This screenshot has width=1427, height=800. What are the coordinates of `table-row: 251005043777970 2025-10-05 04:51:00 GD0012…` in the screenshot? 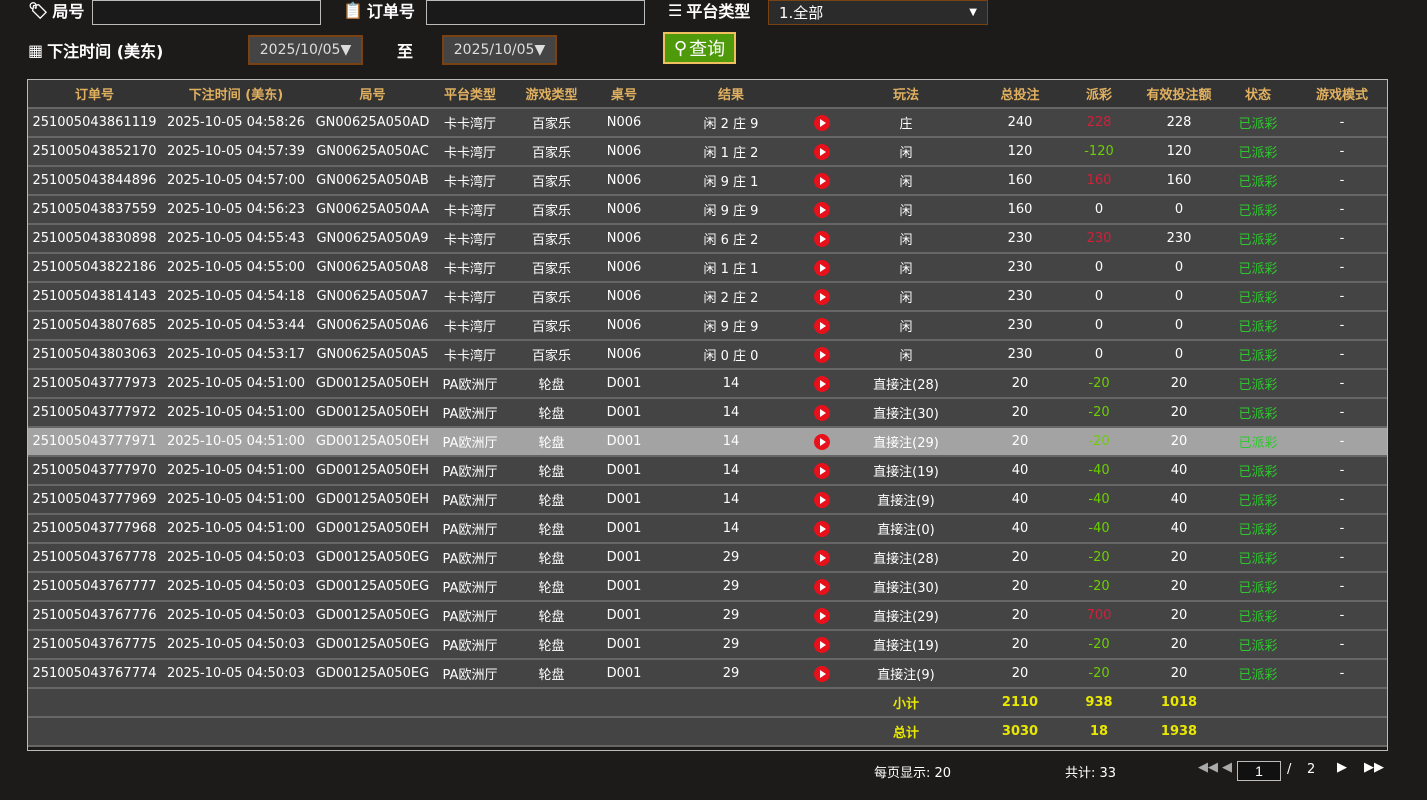 It's located at (707, 471).